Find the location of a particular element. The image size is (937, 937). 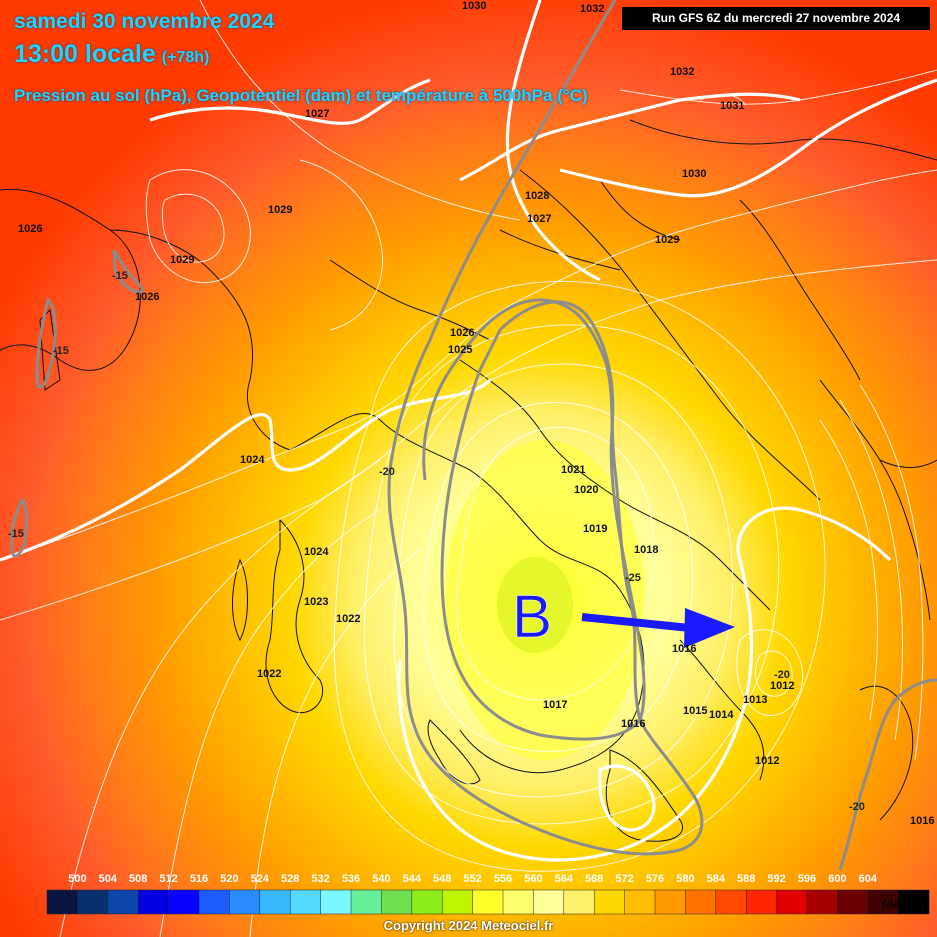

scale-label: 576 is located at coordinates (655, 879).